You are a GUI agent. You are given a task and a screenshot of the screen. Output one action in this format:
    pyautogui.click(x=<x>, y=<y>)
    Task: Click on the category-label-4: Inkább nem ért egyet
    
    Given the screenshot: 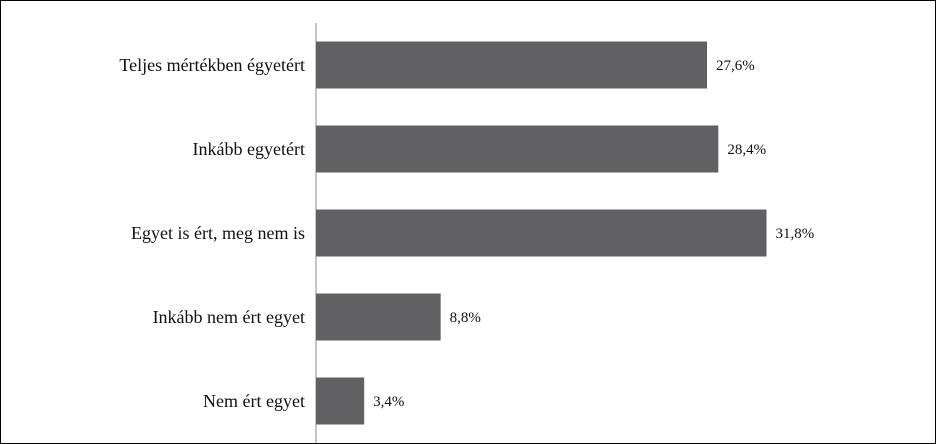 What is the action you would take?
    pyautogui.click(x=229, y=317)
    